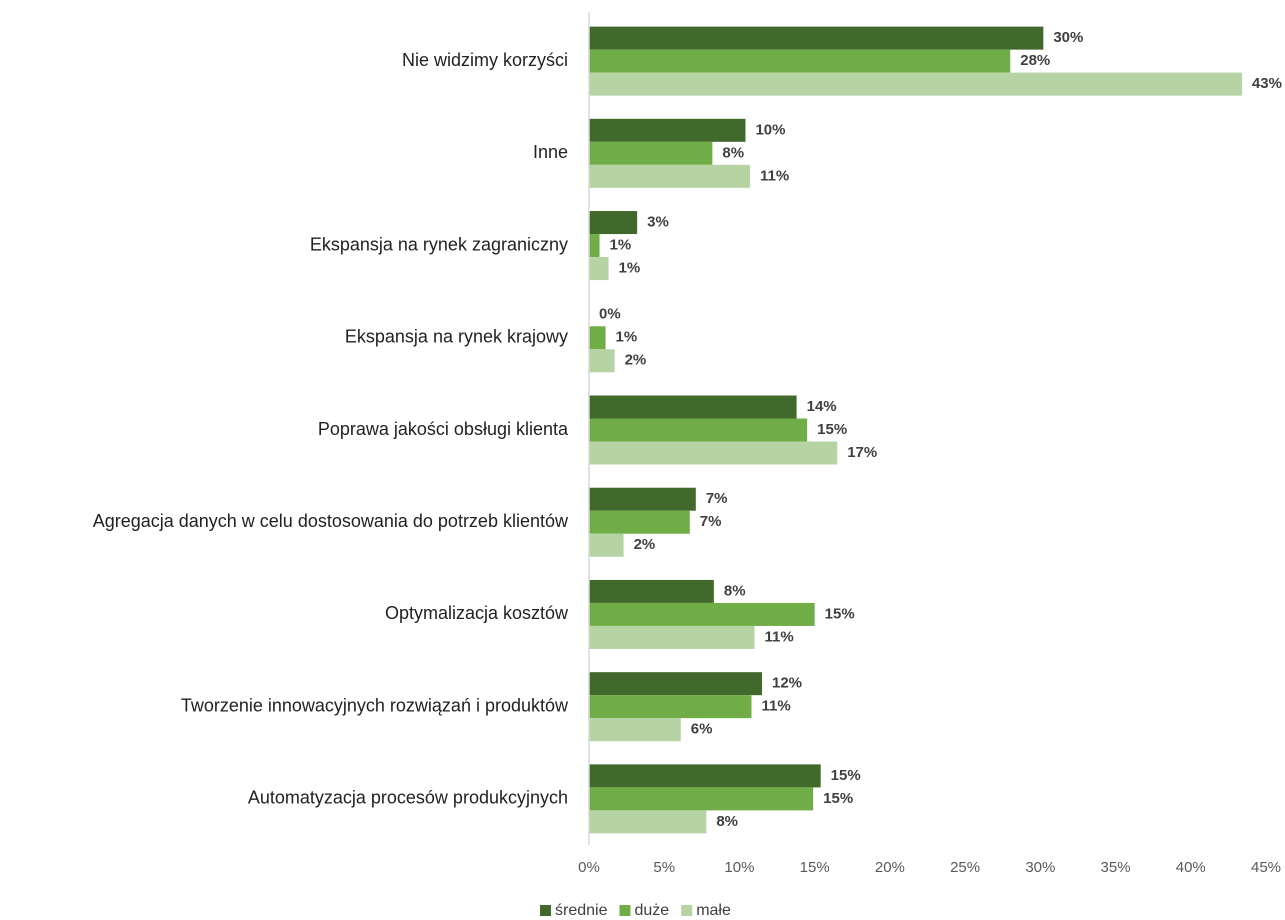 This screenshot has width=1285, height=920. I want to click on x-tick-label: 10%, so click(739, 867).